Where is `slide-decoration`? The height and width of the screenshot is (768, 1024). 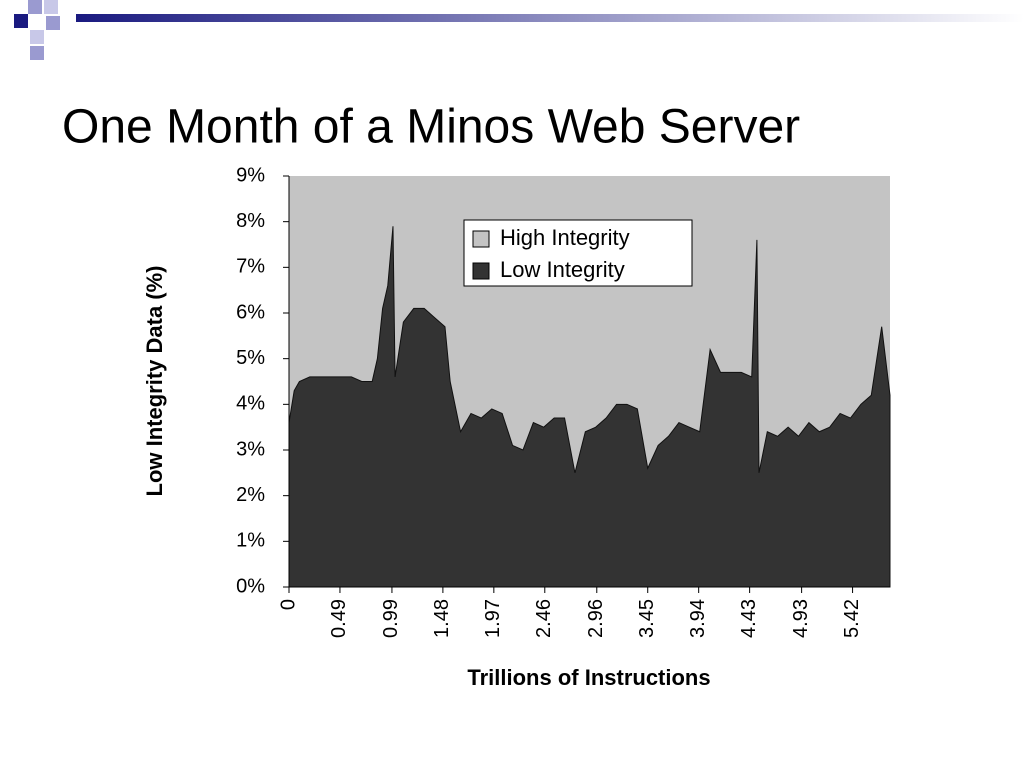 slide-decoration is located at coordinates (519, 30).